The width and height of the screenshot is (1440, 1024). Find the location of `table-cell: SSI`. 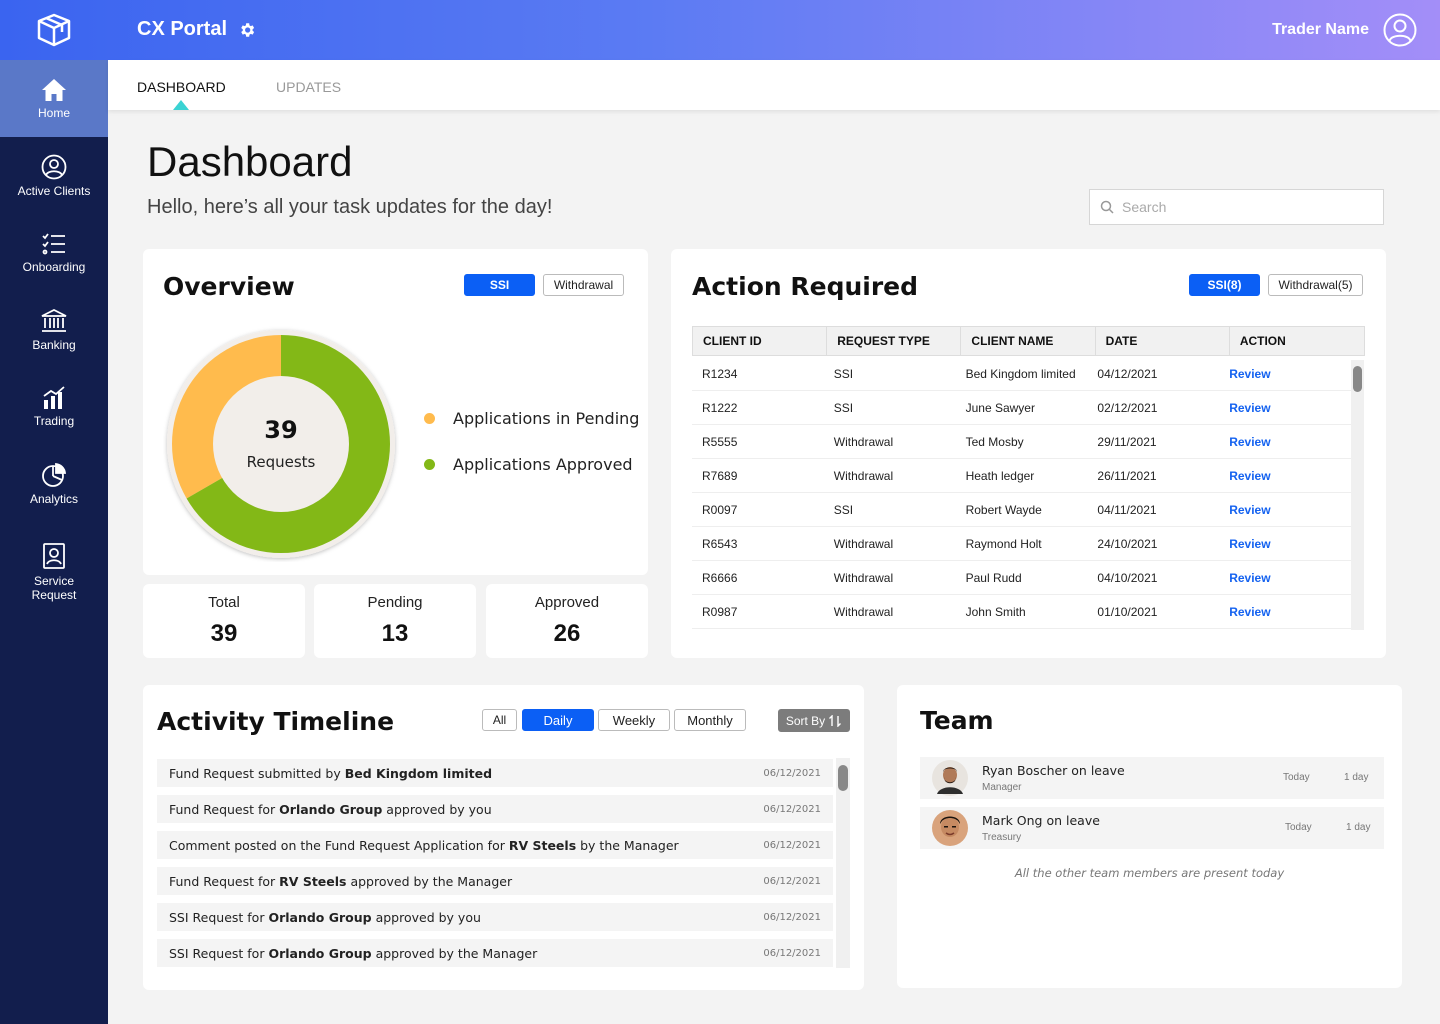

table-cell: SSI is located at coordinates (843, 373).